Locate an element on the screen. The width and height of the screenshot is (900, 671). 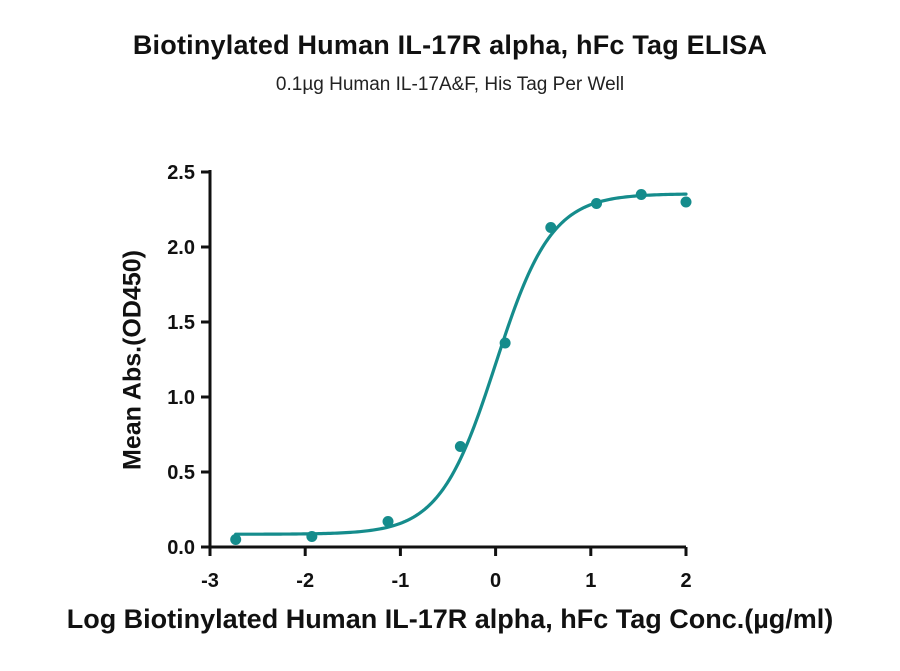
y-axis-label: Mean Abs.(OD450) is located at coordinates (132, 360).